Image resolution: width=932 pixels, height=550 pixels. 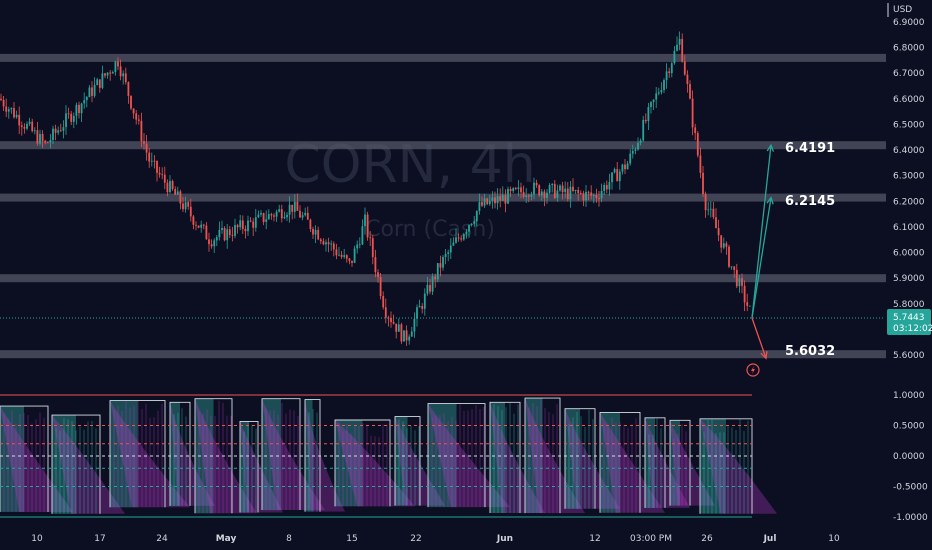 I want to click on date-tick-label: 8, so click(x=289, y=539).